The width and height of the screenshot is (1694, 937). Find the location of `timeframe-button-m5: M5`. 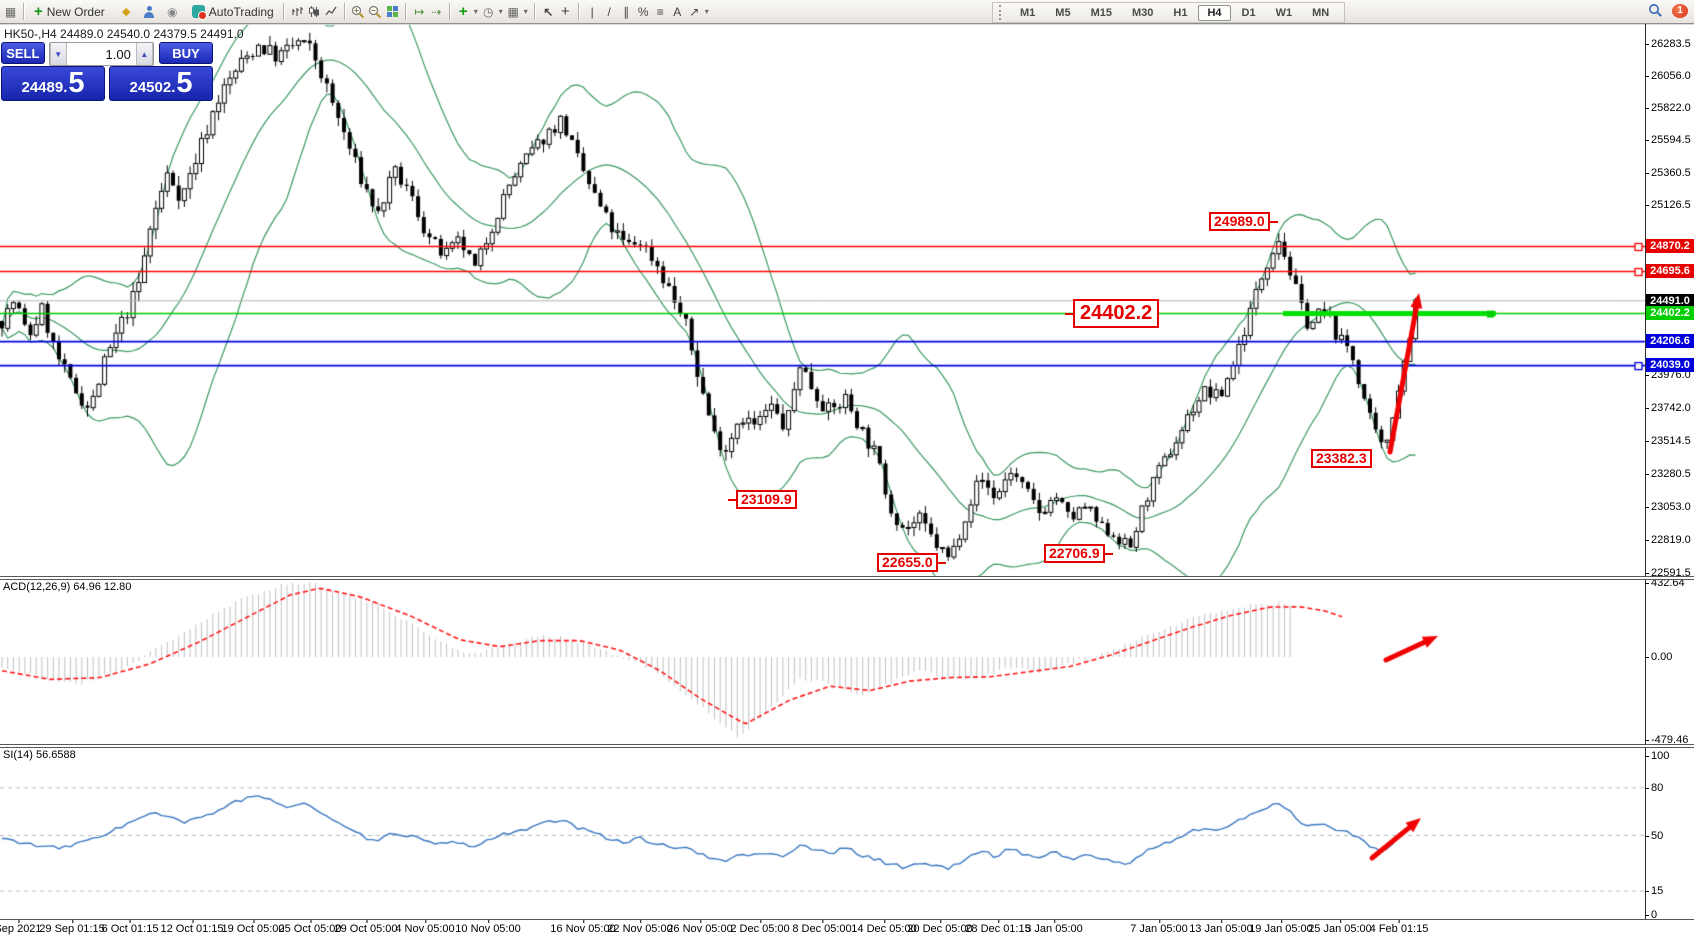

timeframe-button-m5: M5 is located at coordinates (1063, 12).